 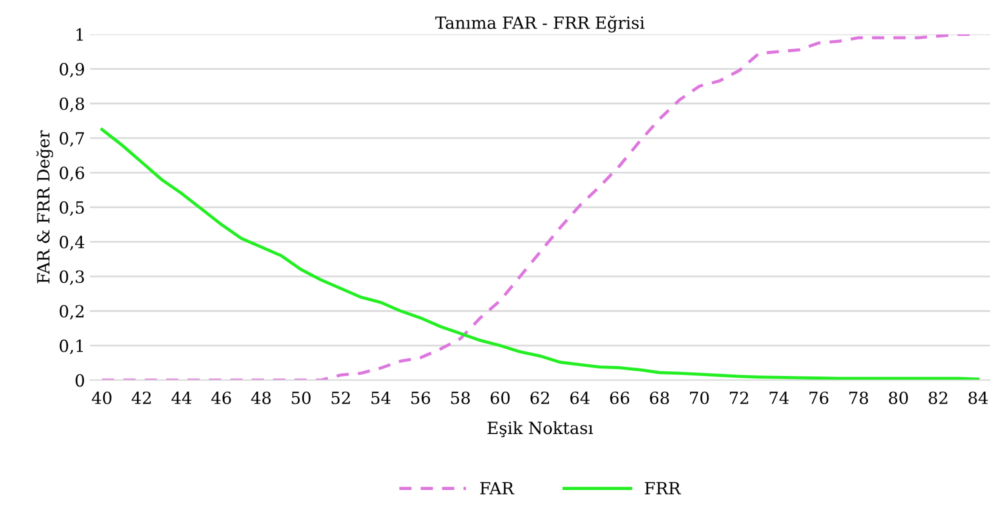 I want to click on x-tick-label: 40, so click(x=102, y=398).